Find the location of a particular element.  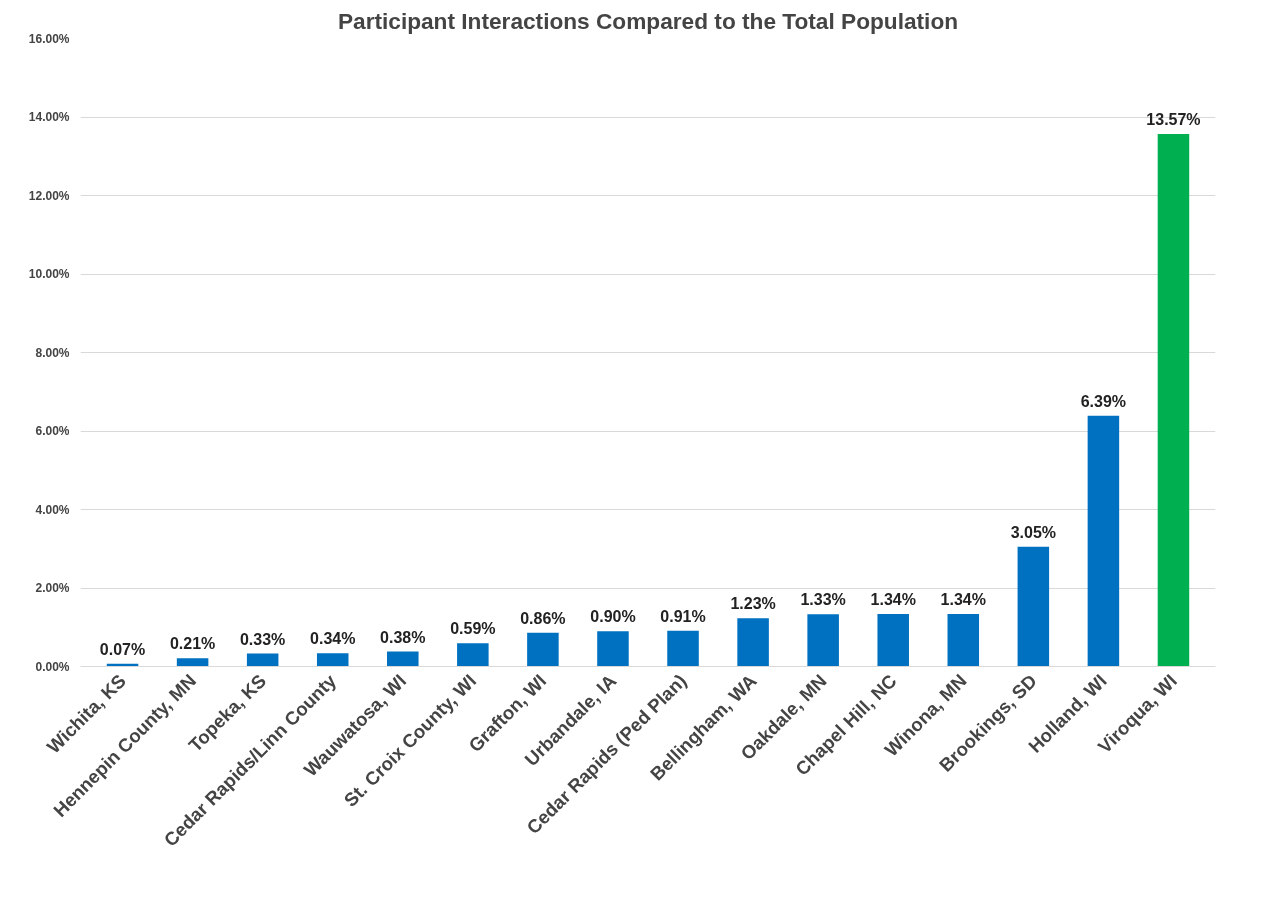

y-tick-label: 0.00% is located at coordinates (52, 666).